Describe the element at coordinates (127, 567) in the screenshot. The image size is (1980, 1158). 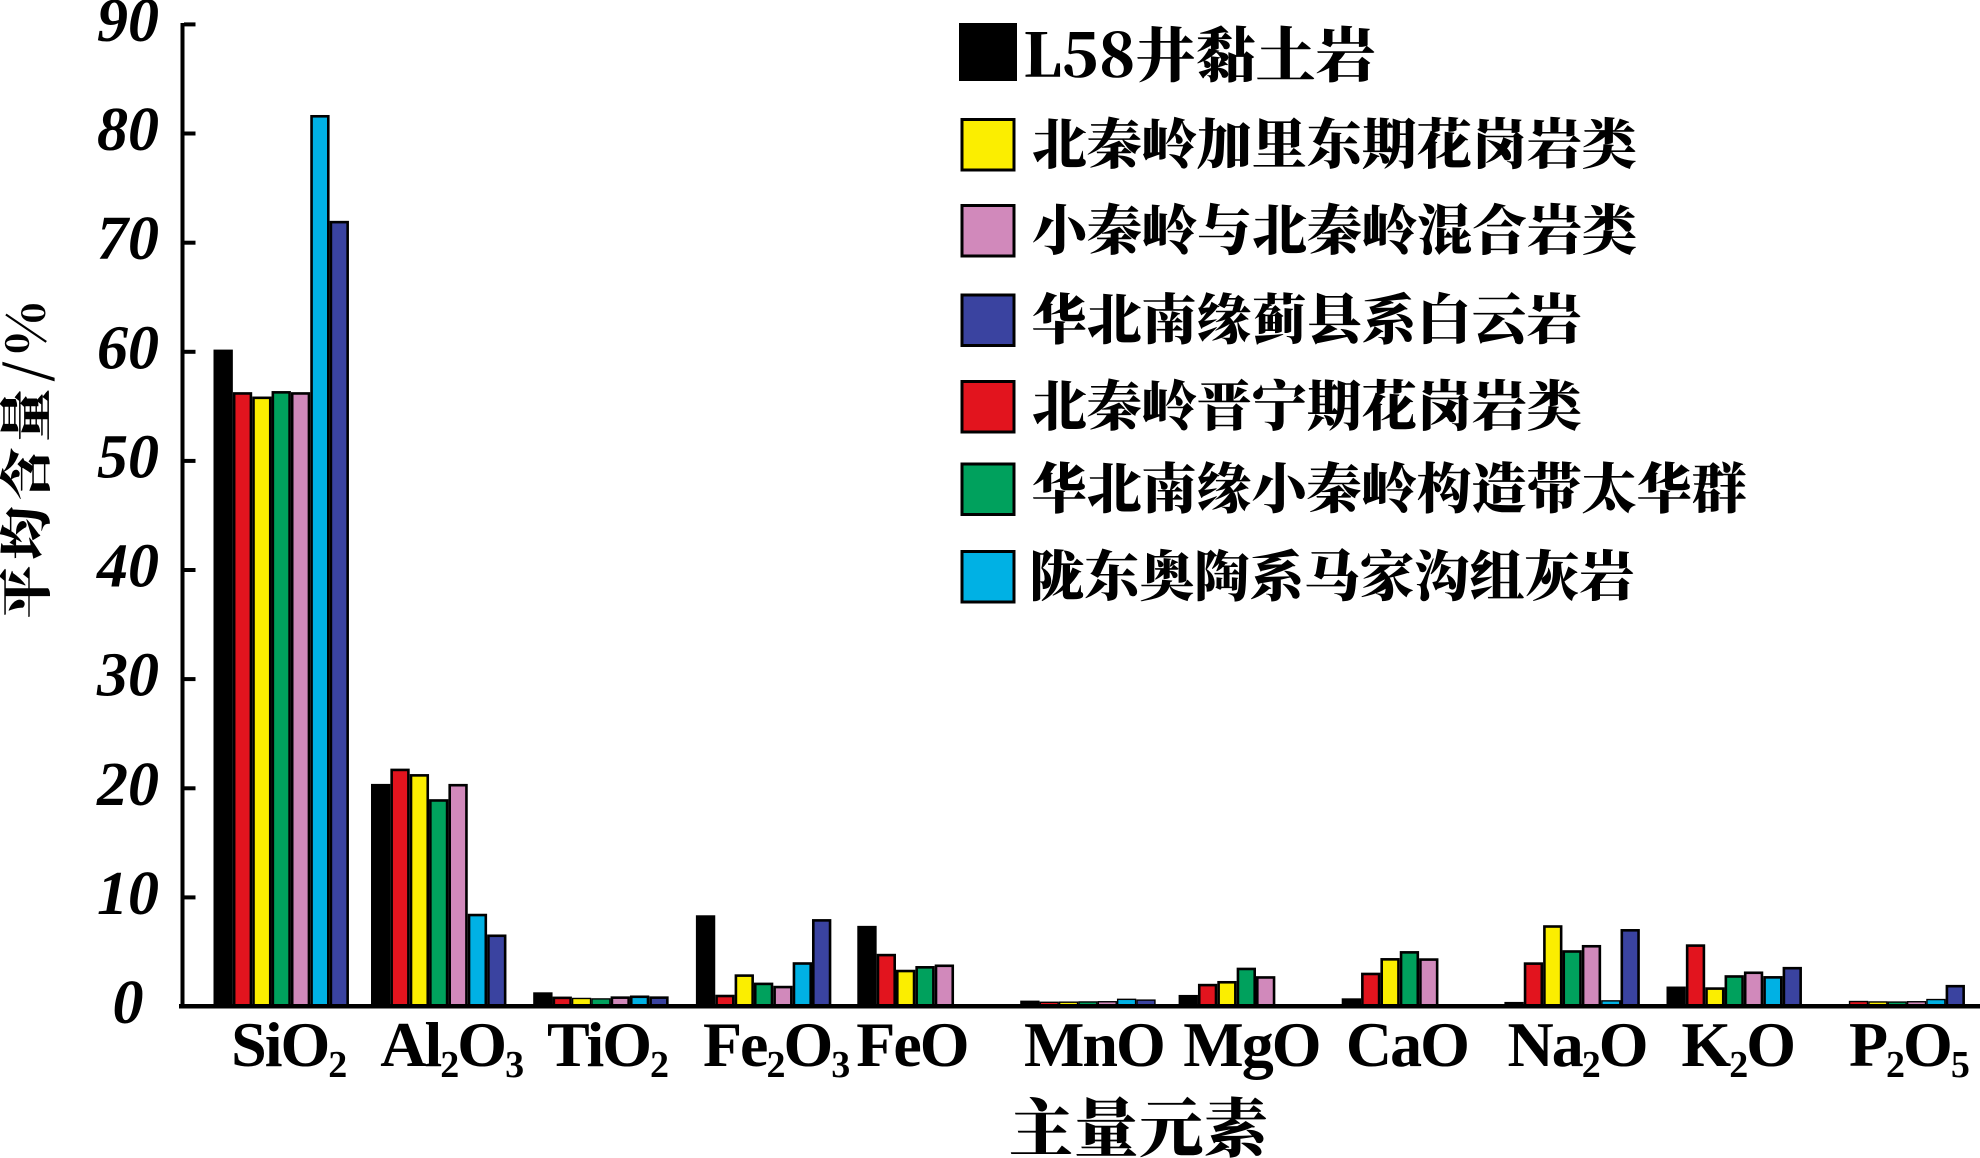
I see `svg-text: 40` at that location.